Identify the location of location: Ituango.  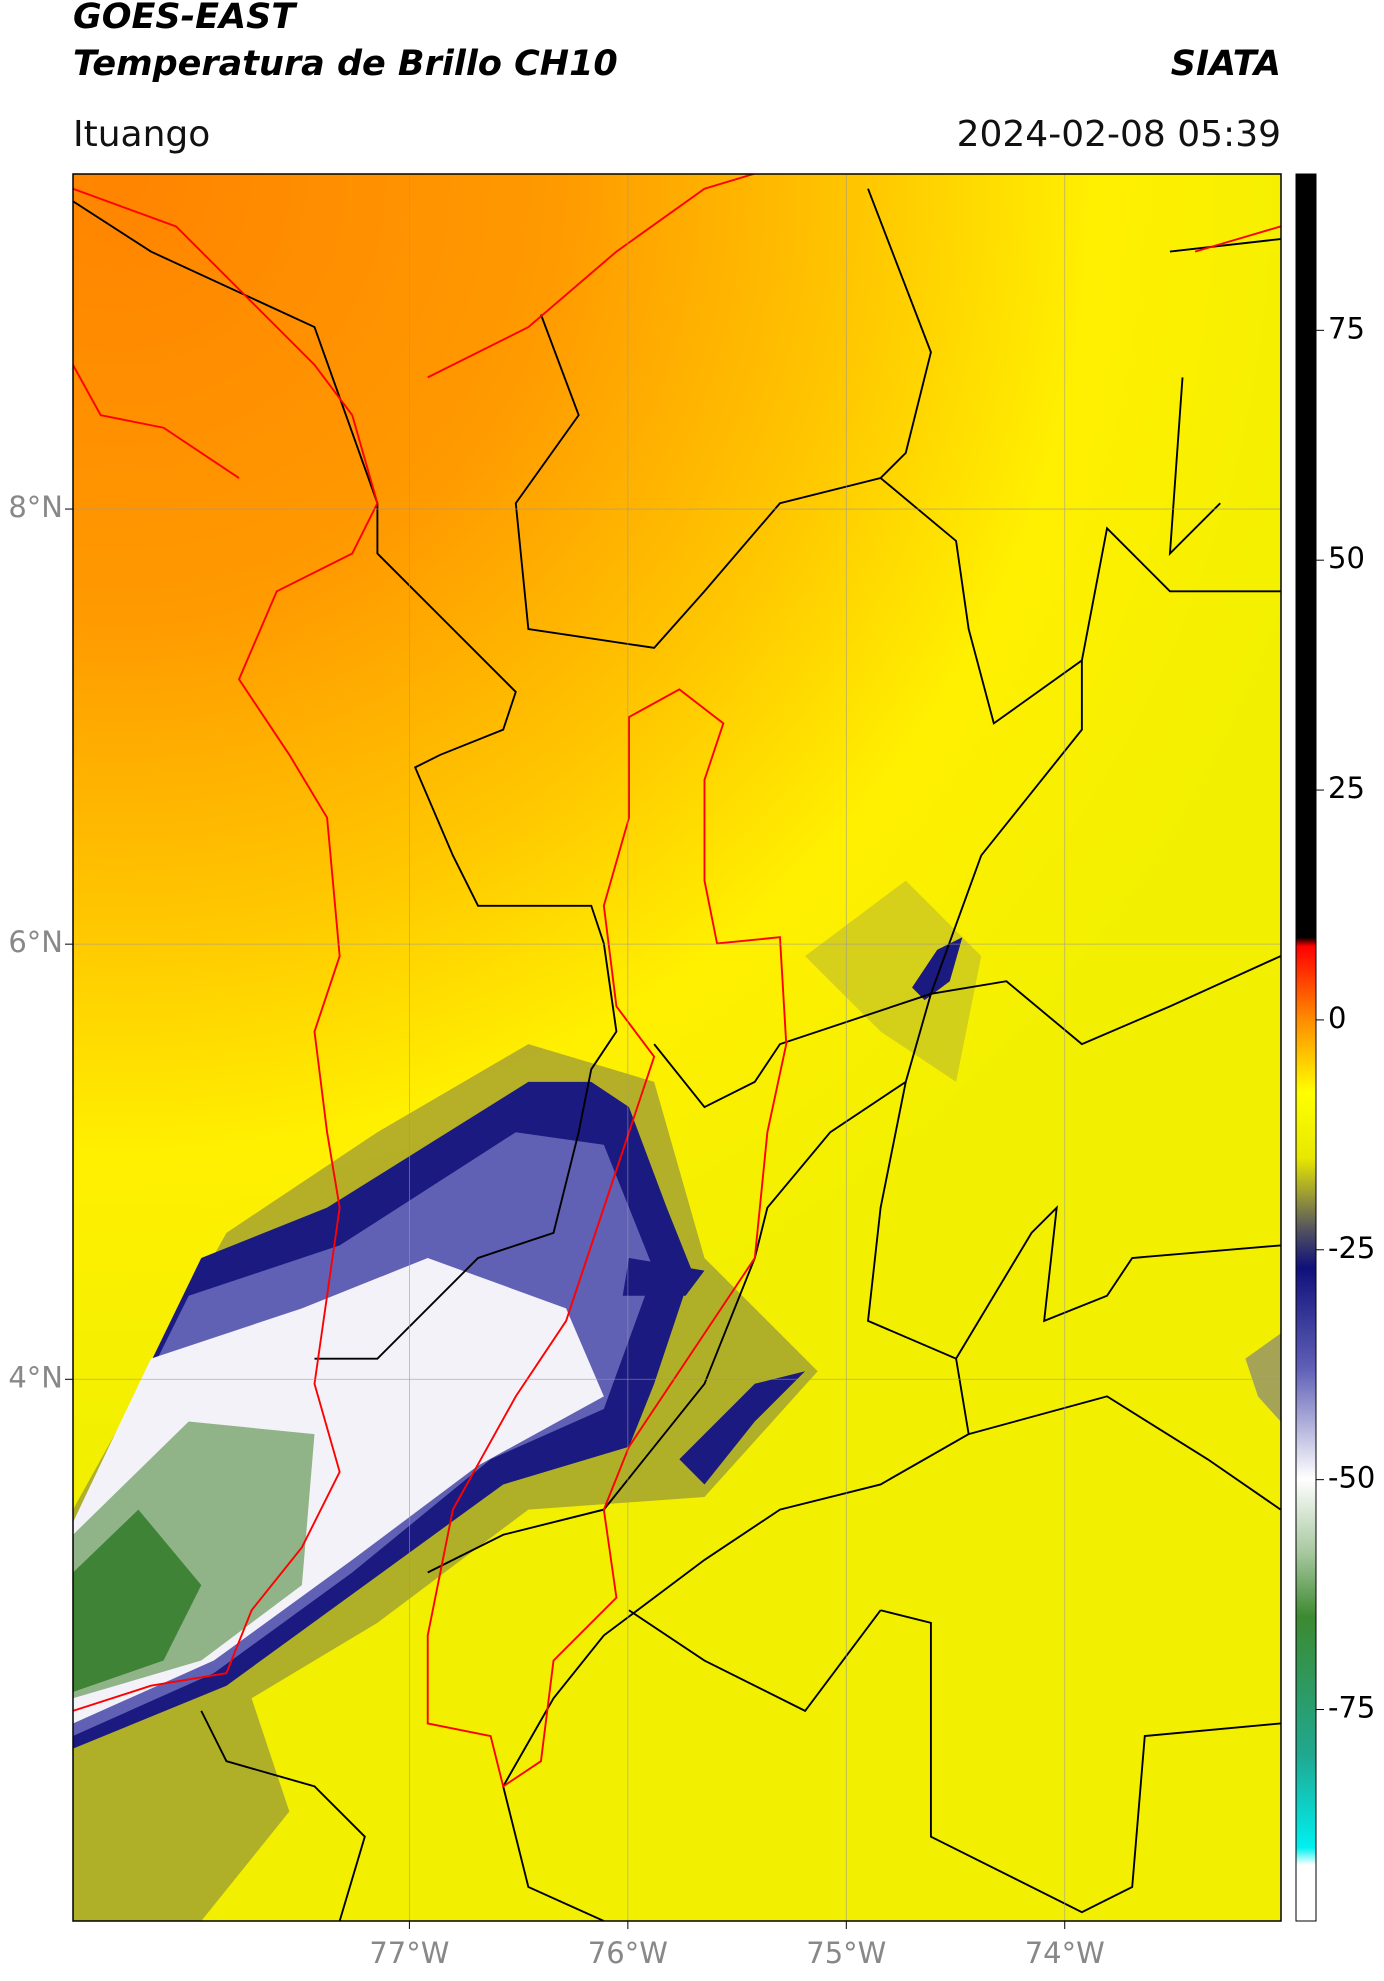
(141, 134).